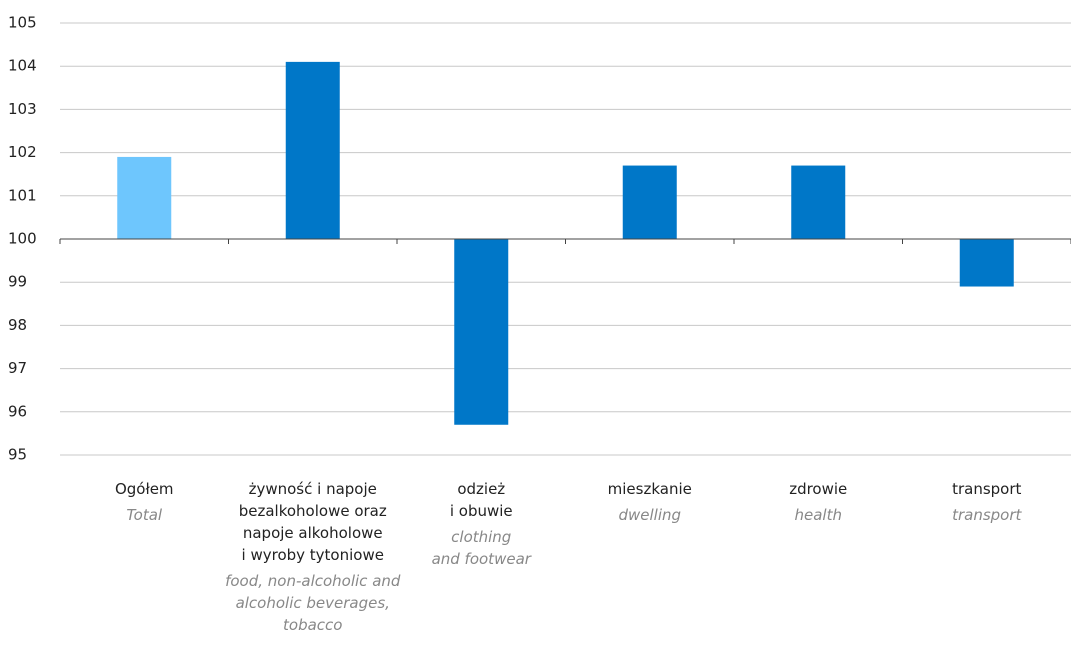 This screenshot has width=1071, height=646. I want to click on category-label-en: Total, so click(144, 515).